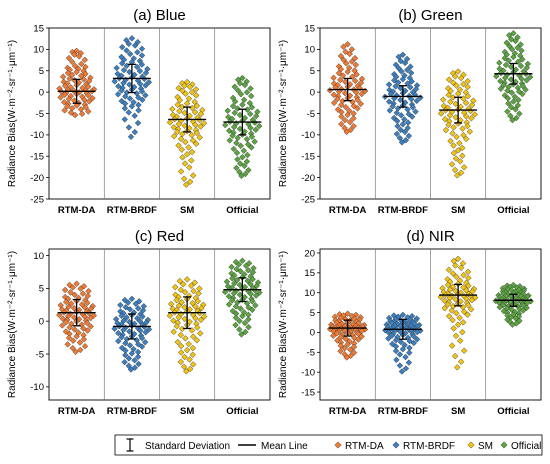 The image size is (550, 464). I want to click on y-tick-label: -5, so click(311, 114).